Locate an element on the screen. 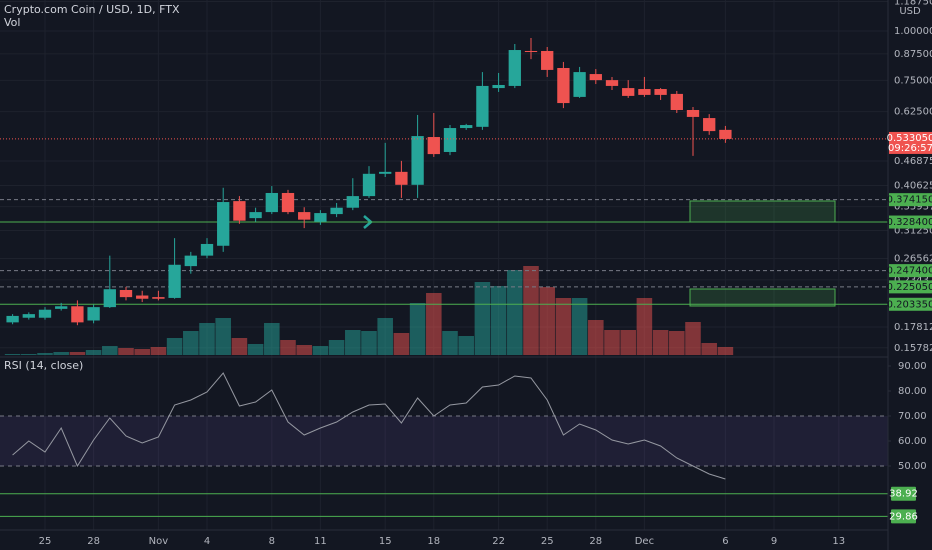 Image resolution: width=932 pixels, height=550 pixels. x-tick-label: 18 is located at coordinates (433, 541).